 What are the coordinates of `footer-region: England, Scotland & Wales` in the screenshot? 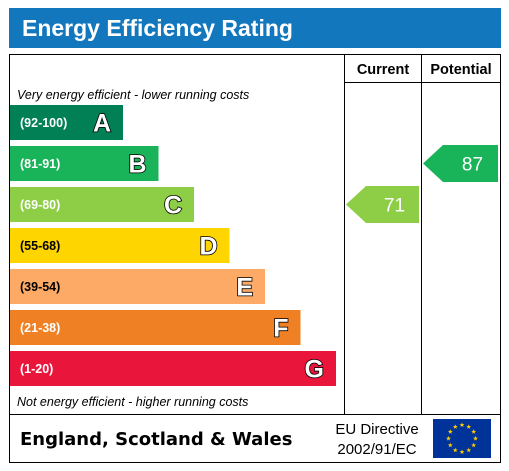 It's located at (156, 439).